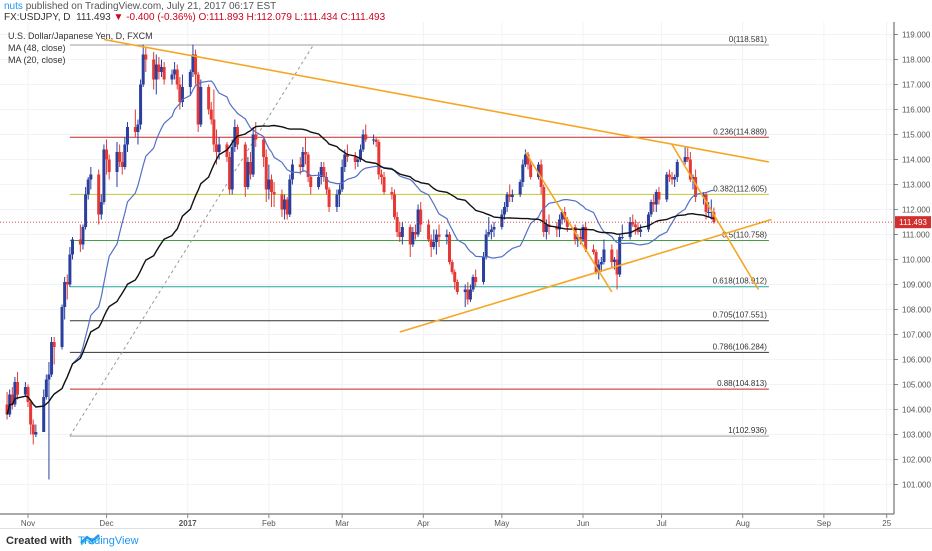 The height and width of the screenshot is (551, 932). Describe the element at coordinates (916, 285) in the screenshot. I see `y-tick-label: 109.000` at that location.